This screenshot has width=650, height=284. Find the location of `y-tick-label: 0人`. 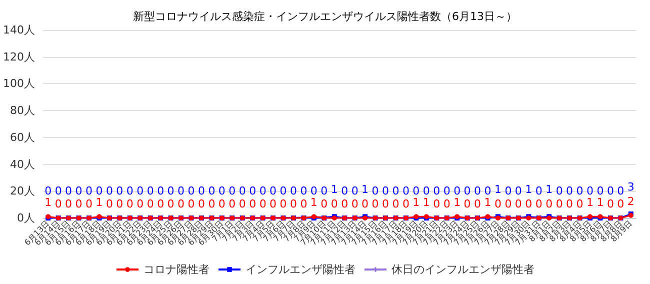

y-tick-label: 0人 is located at coordinates (25, 218).